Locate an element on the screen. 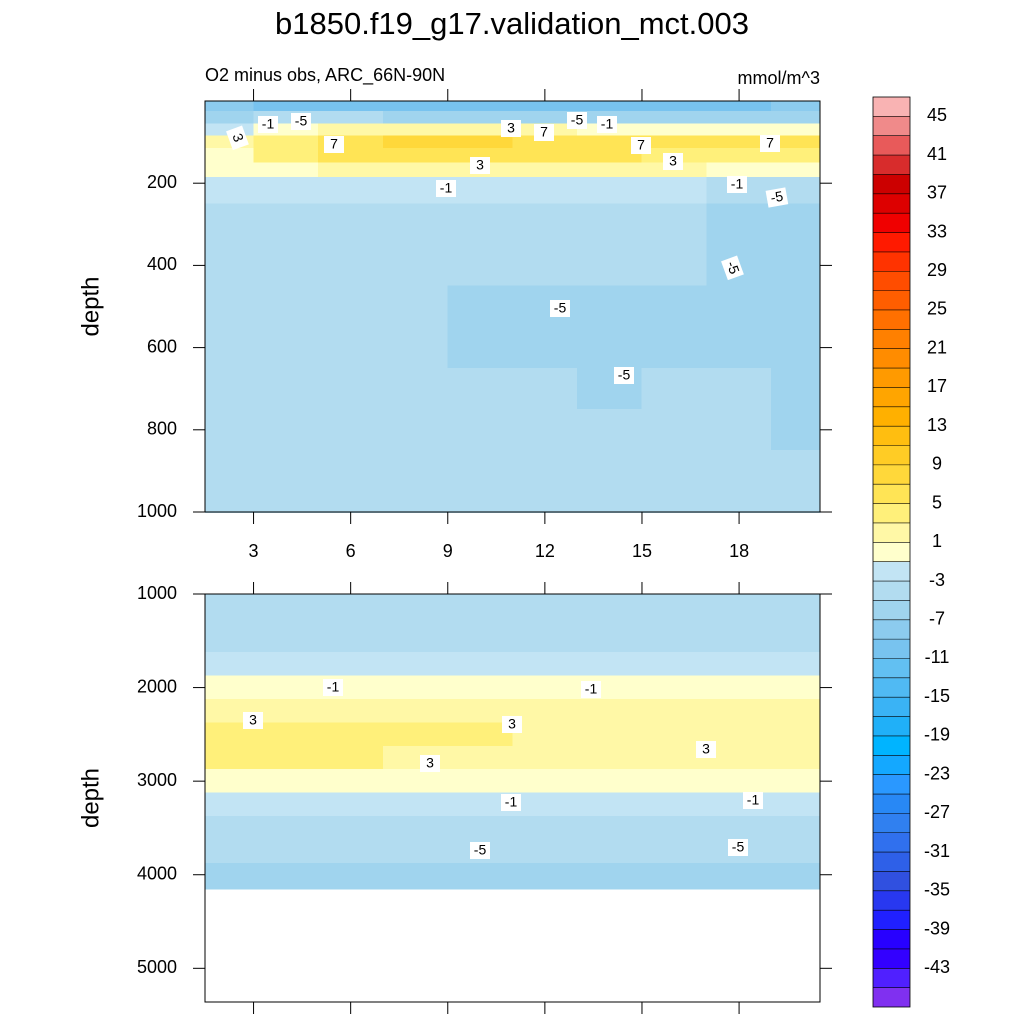 This screenshot has height=1024, width=1024. colorbar-label: -7 is located at coordinates (937, 619).